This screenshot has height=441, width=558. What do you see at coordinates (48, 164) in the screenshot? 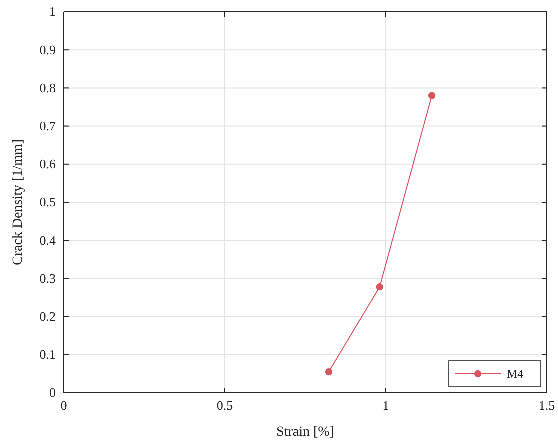
I see `y-tick-label: 0.6` at bounding box center [48, 164].